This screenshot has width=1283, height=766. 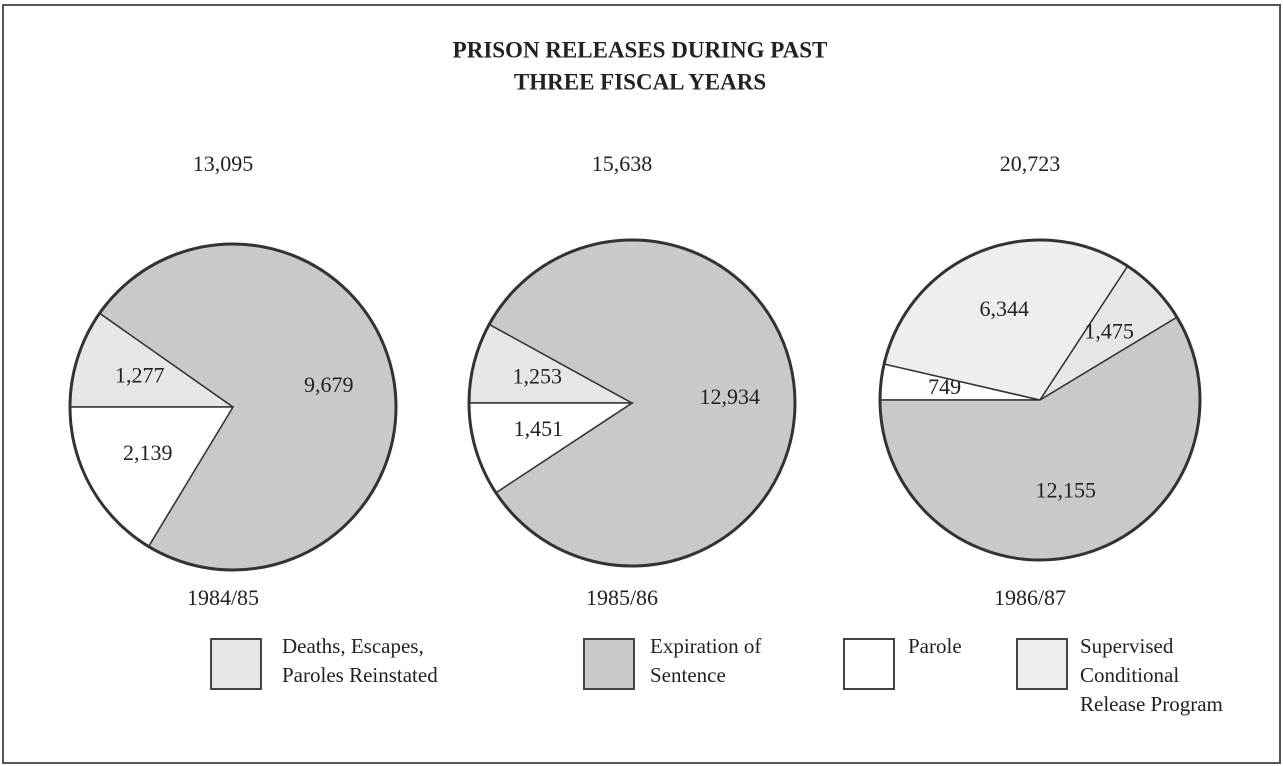 What do you see at coordinates (223, 597) in the screenshot?
I see `pie-label: 1984/85` at bounding box center [223, 597].